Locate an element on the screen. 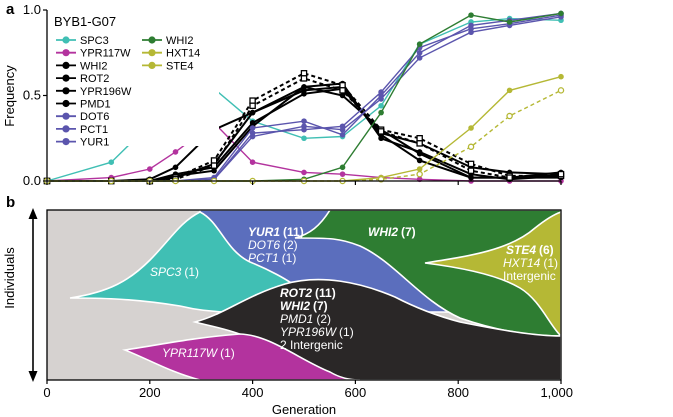  clone-whi2 is located at coordinates (427, 273).